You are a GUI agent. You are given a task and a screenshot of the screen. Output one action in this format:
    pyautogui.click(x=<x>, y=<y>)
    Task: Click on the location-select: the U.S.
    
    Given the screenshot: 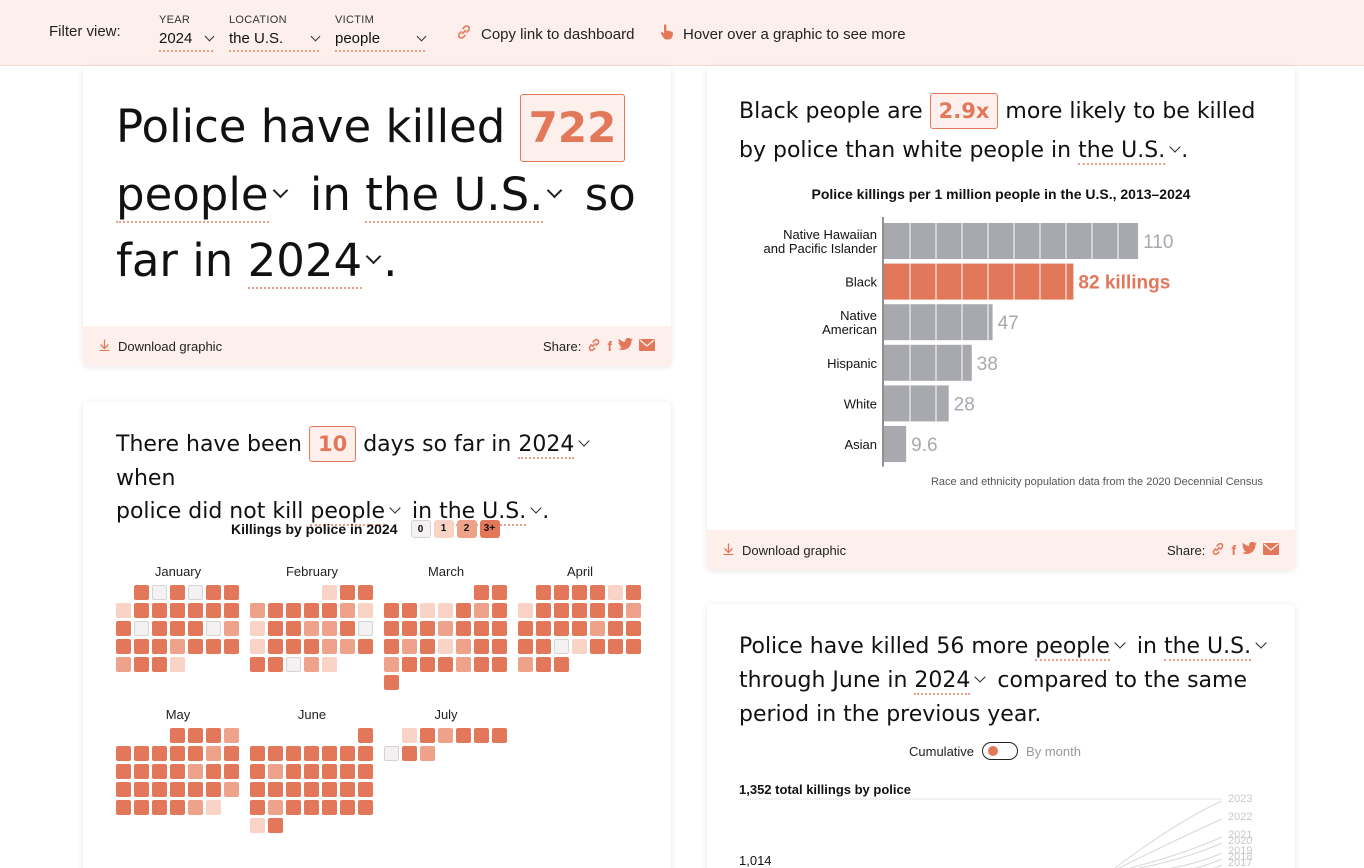 What is the action you would take?
    pyautogui.click(x=275, y=41)
    